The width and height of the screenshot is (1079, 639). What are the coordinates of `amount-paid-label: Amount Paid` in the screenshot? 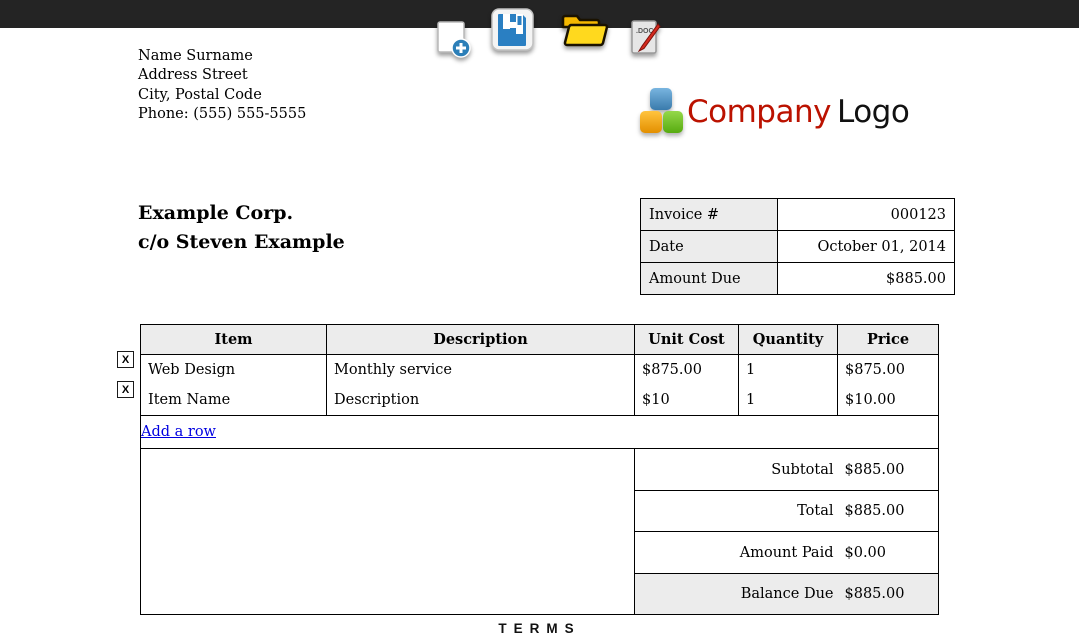 It's located at (736, 552).